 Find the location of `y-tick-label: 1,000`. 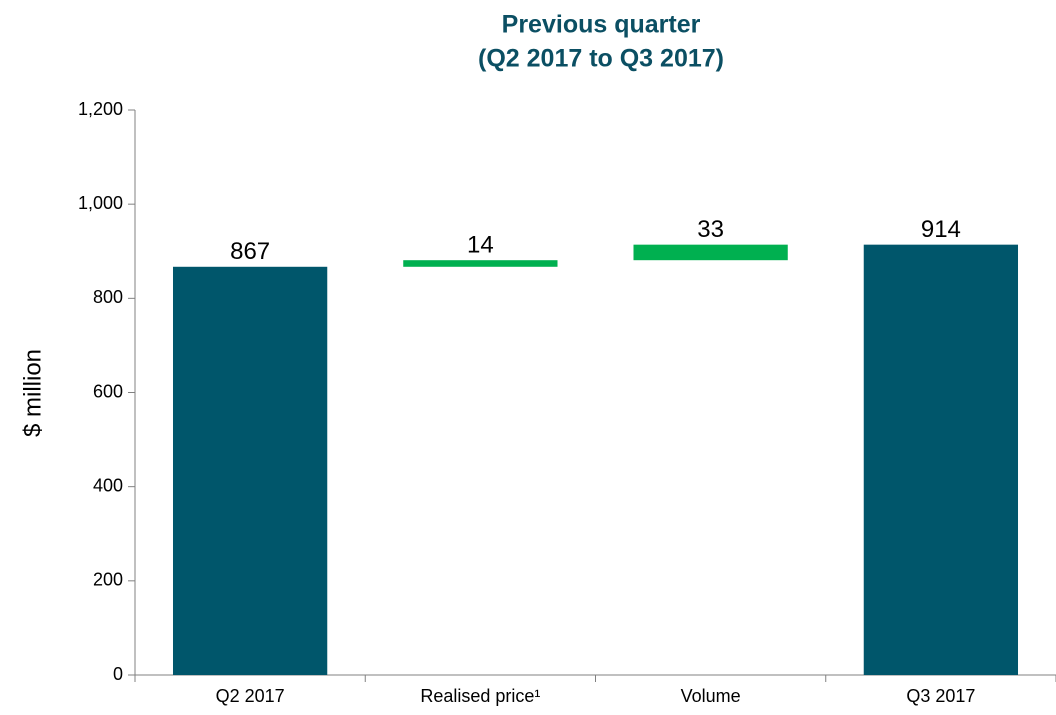

y-tick-label: 1,000 is located at coordinates (100, 203).